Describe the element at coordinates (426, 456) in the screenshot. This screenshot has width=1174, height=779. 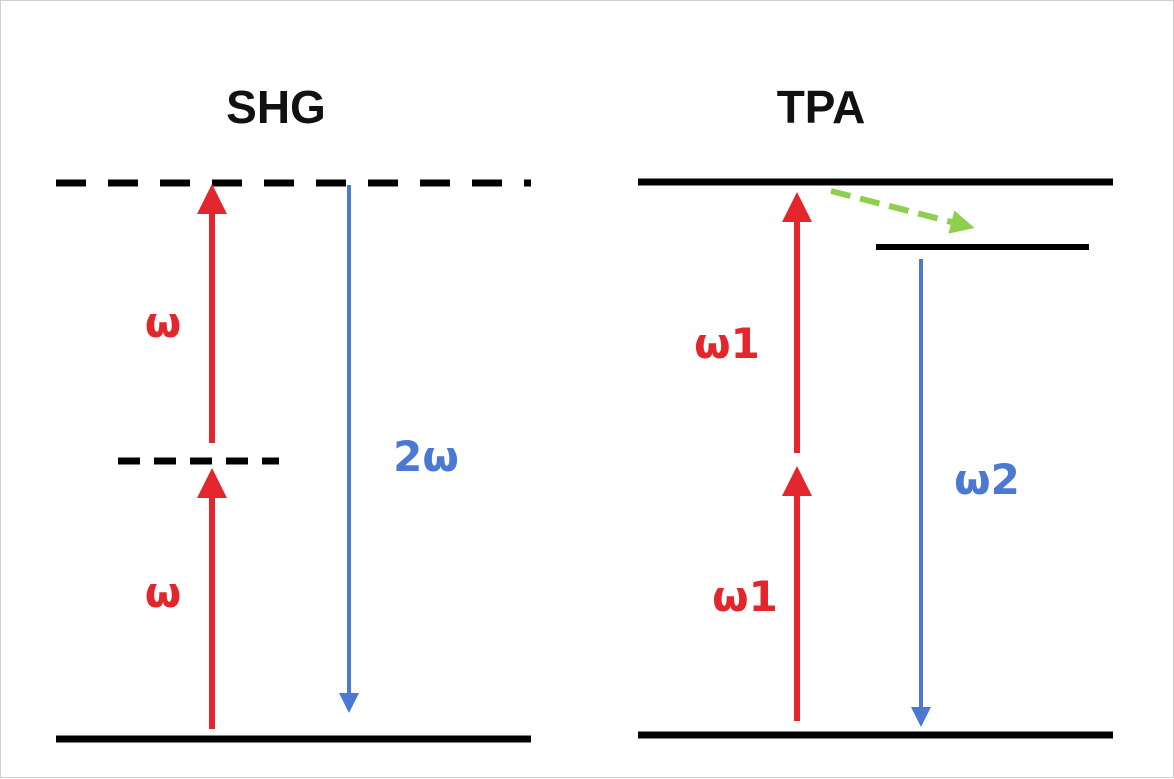
I see `shg-emission-label: 2ω` at that location.